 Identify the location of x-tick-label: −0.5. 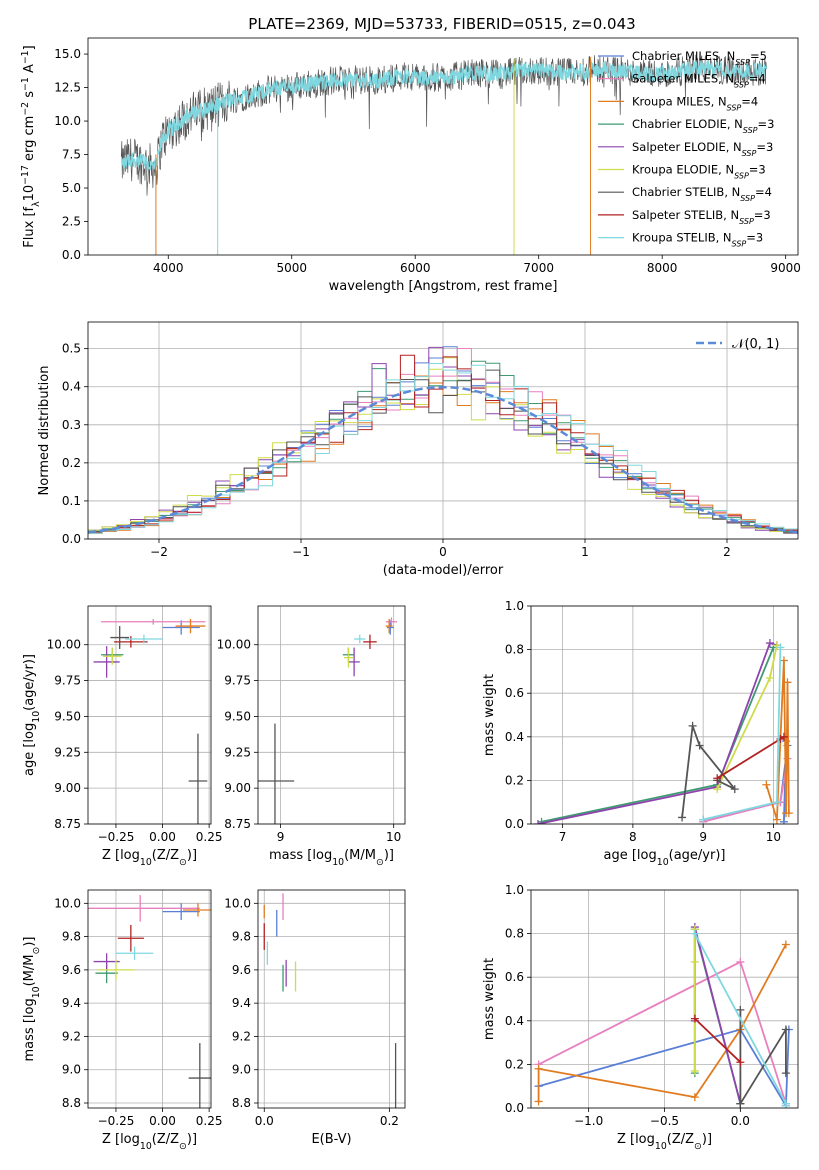
(664, 1121).